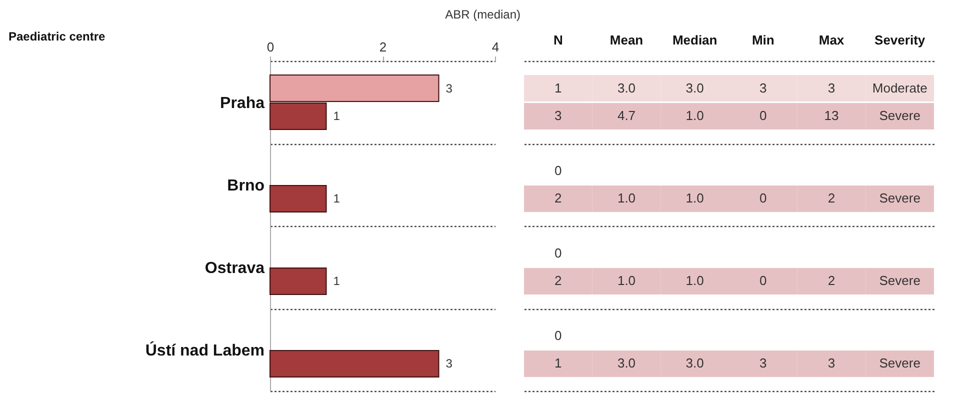 This screenshot has height=405, width=962. Describe the element at coordinates (627, 40) in the screenshot. I see `x-tick-label: Mean` at that location.